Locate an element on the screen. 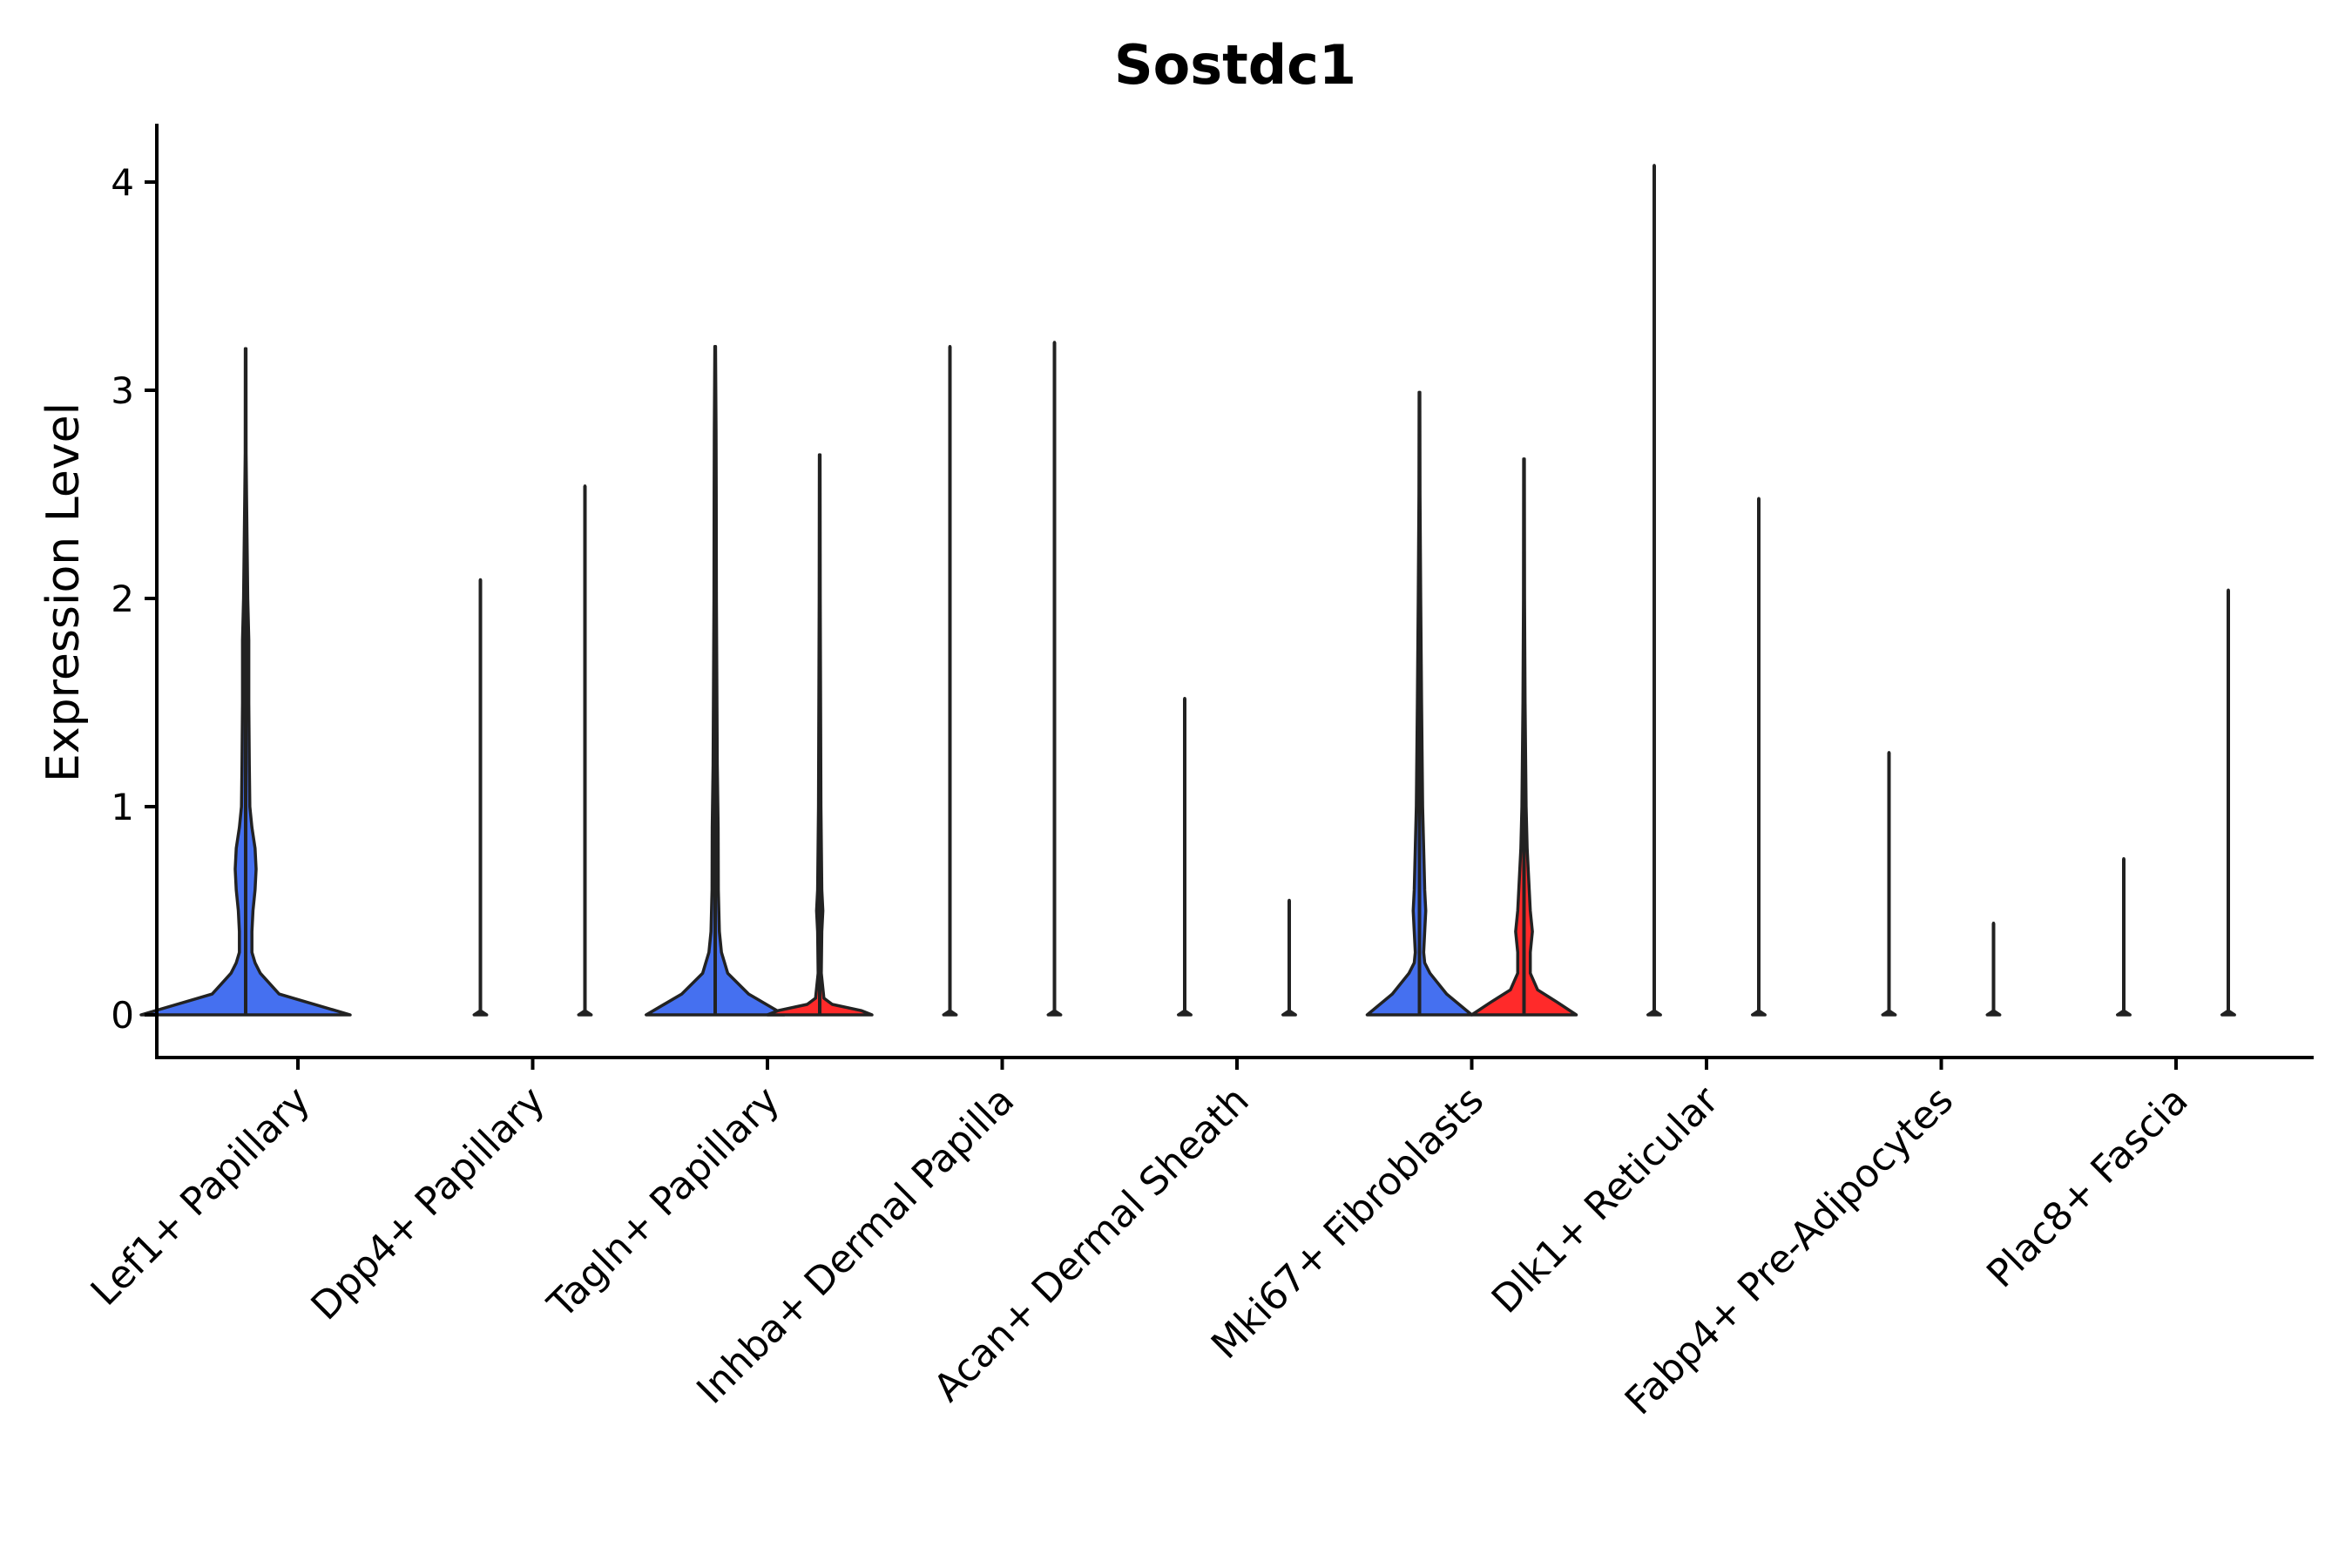 Image resolution: width=2352 pixels, height=1568 pixels. y-tick-label: 3 is located at coordinates (122, 390).